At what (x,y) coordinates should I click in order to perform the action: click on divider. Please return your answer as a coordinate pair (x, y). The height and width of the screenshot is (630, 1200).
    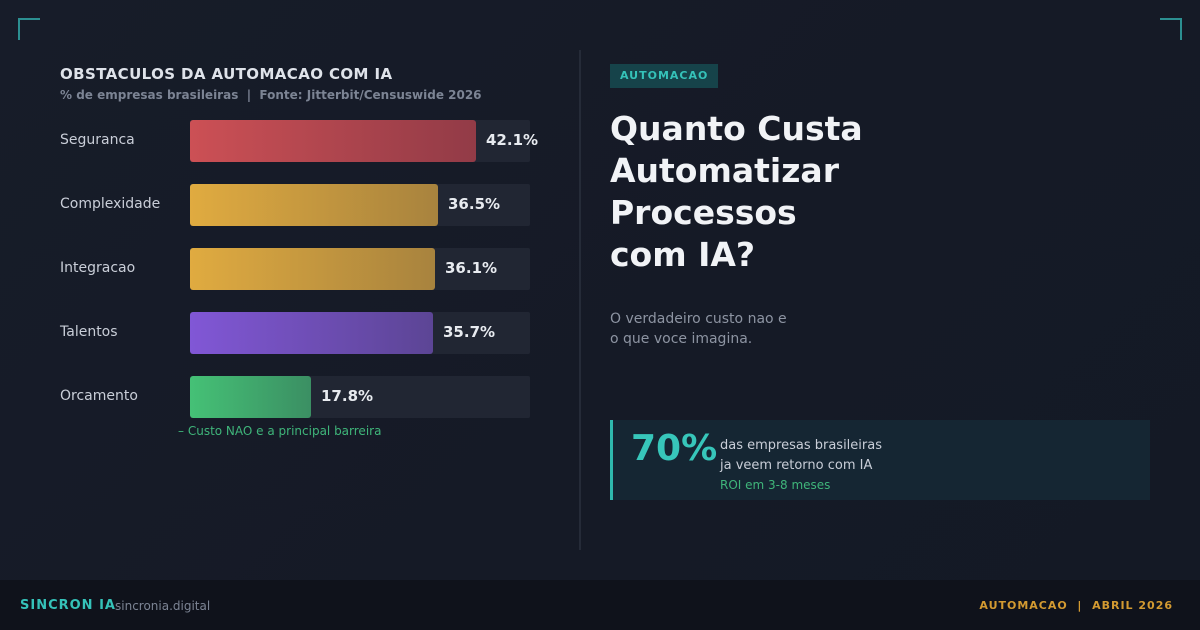
    Looking at the image, I should click on (580, 300).